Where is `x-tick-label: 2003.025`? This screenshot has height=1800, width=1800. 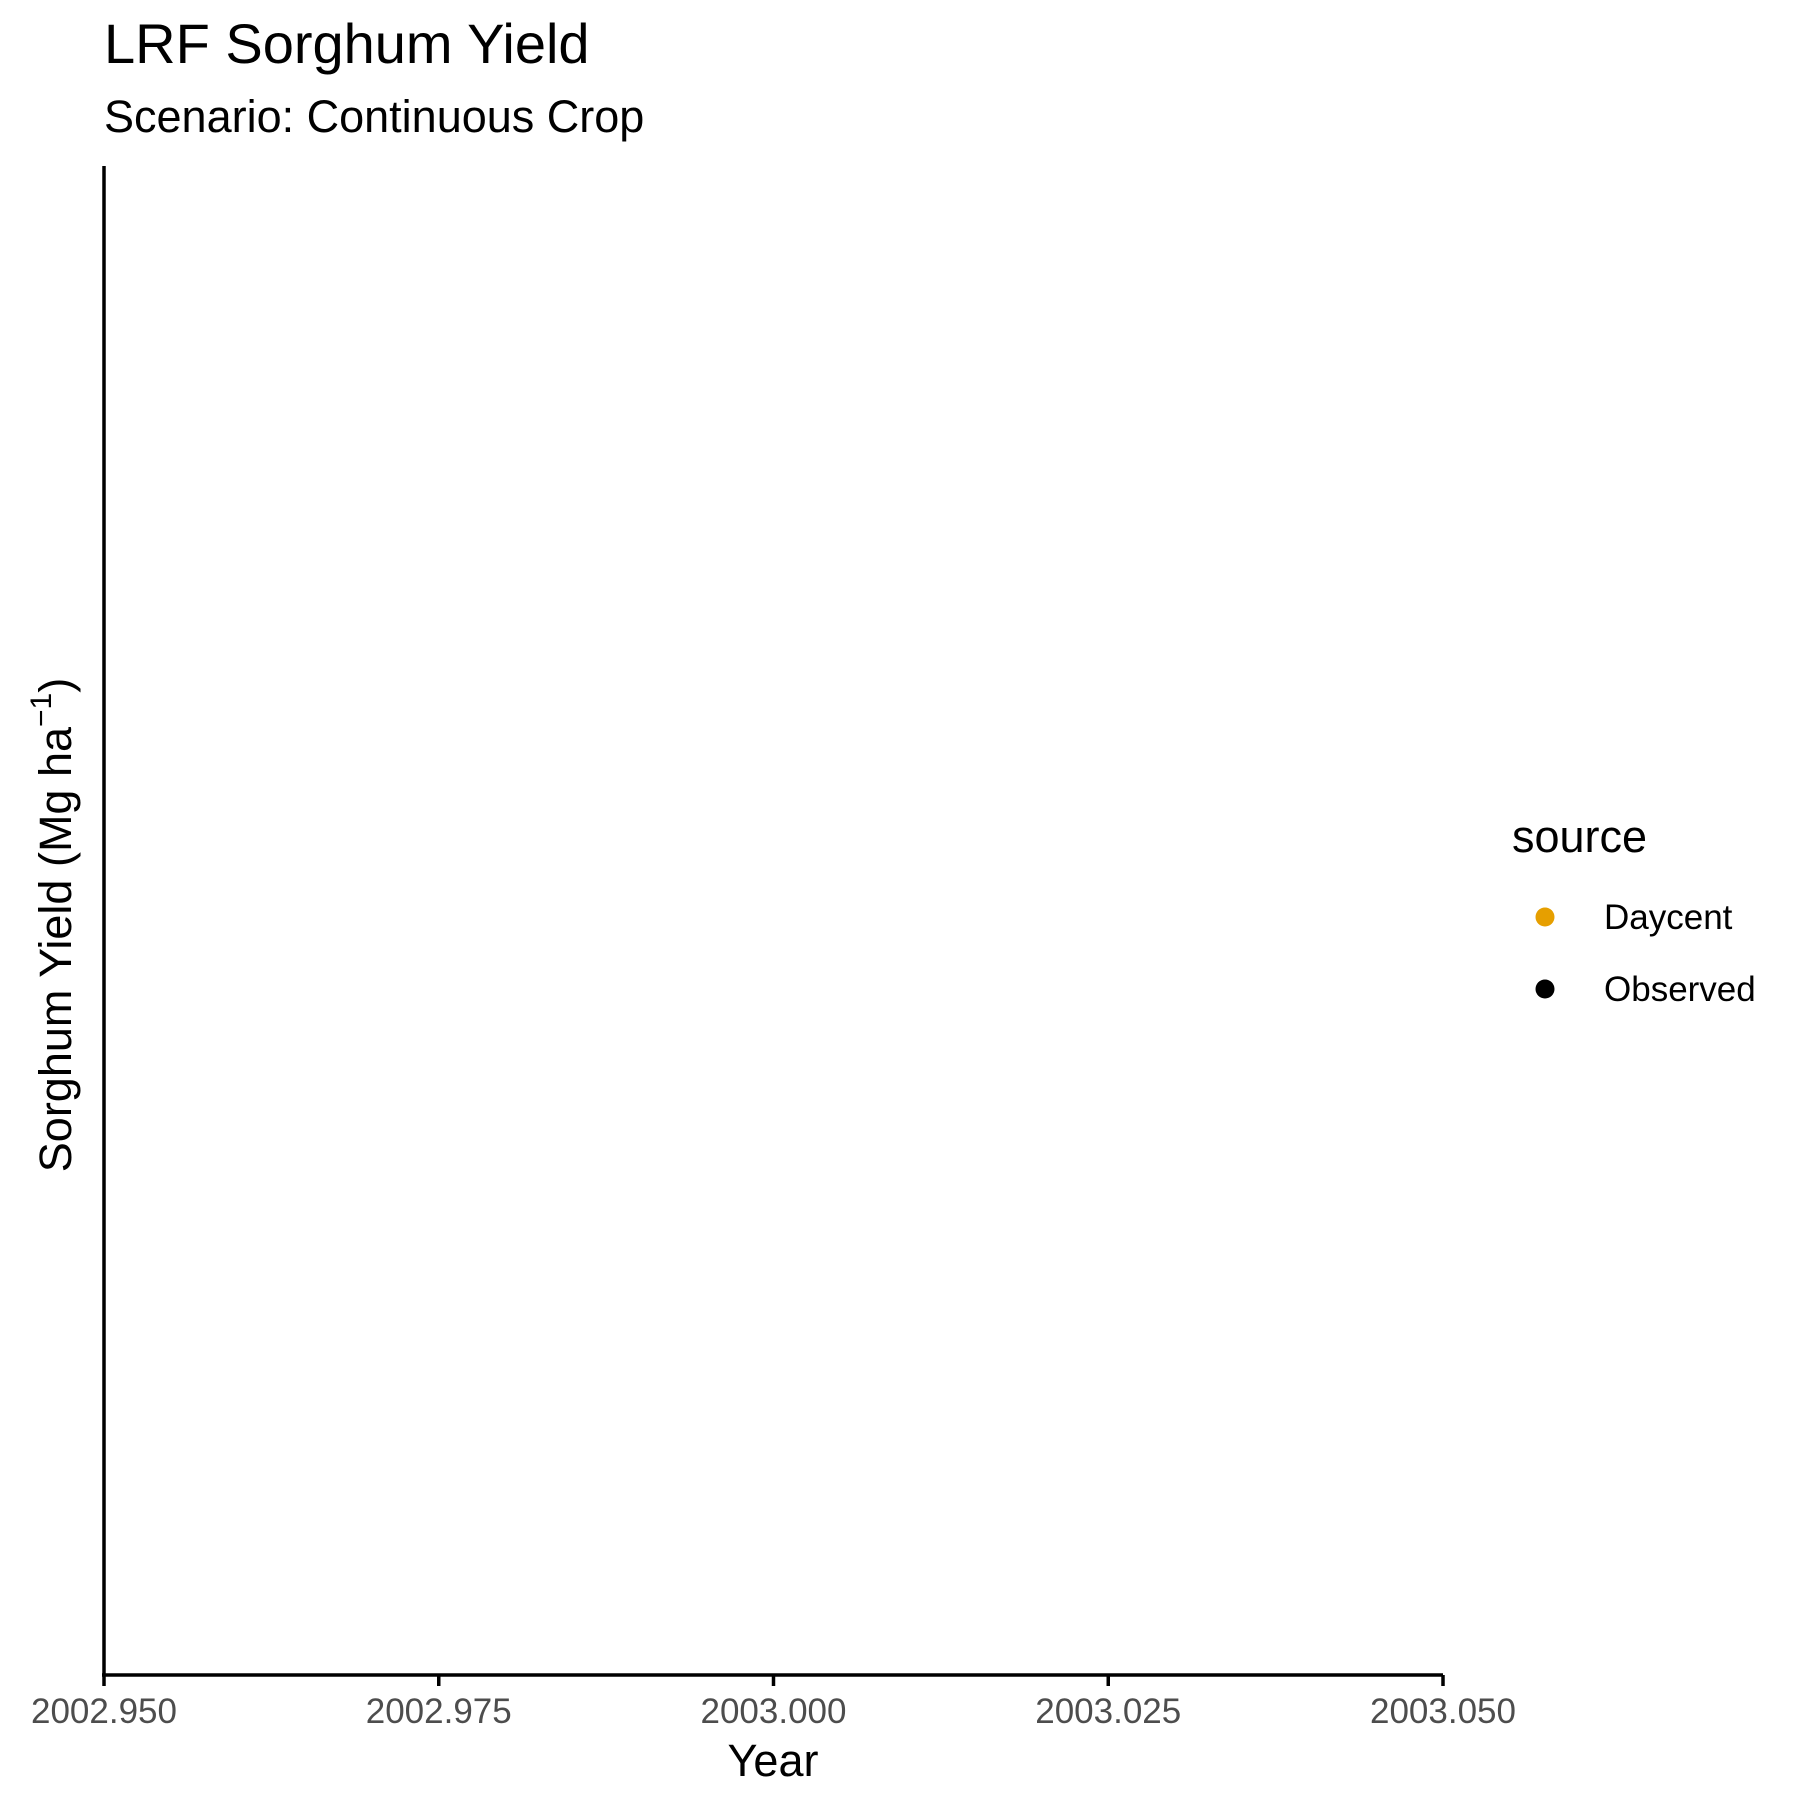
x-tick-label: 2003.025 is located at coordinates (1108, 1711).